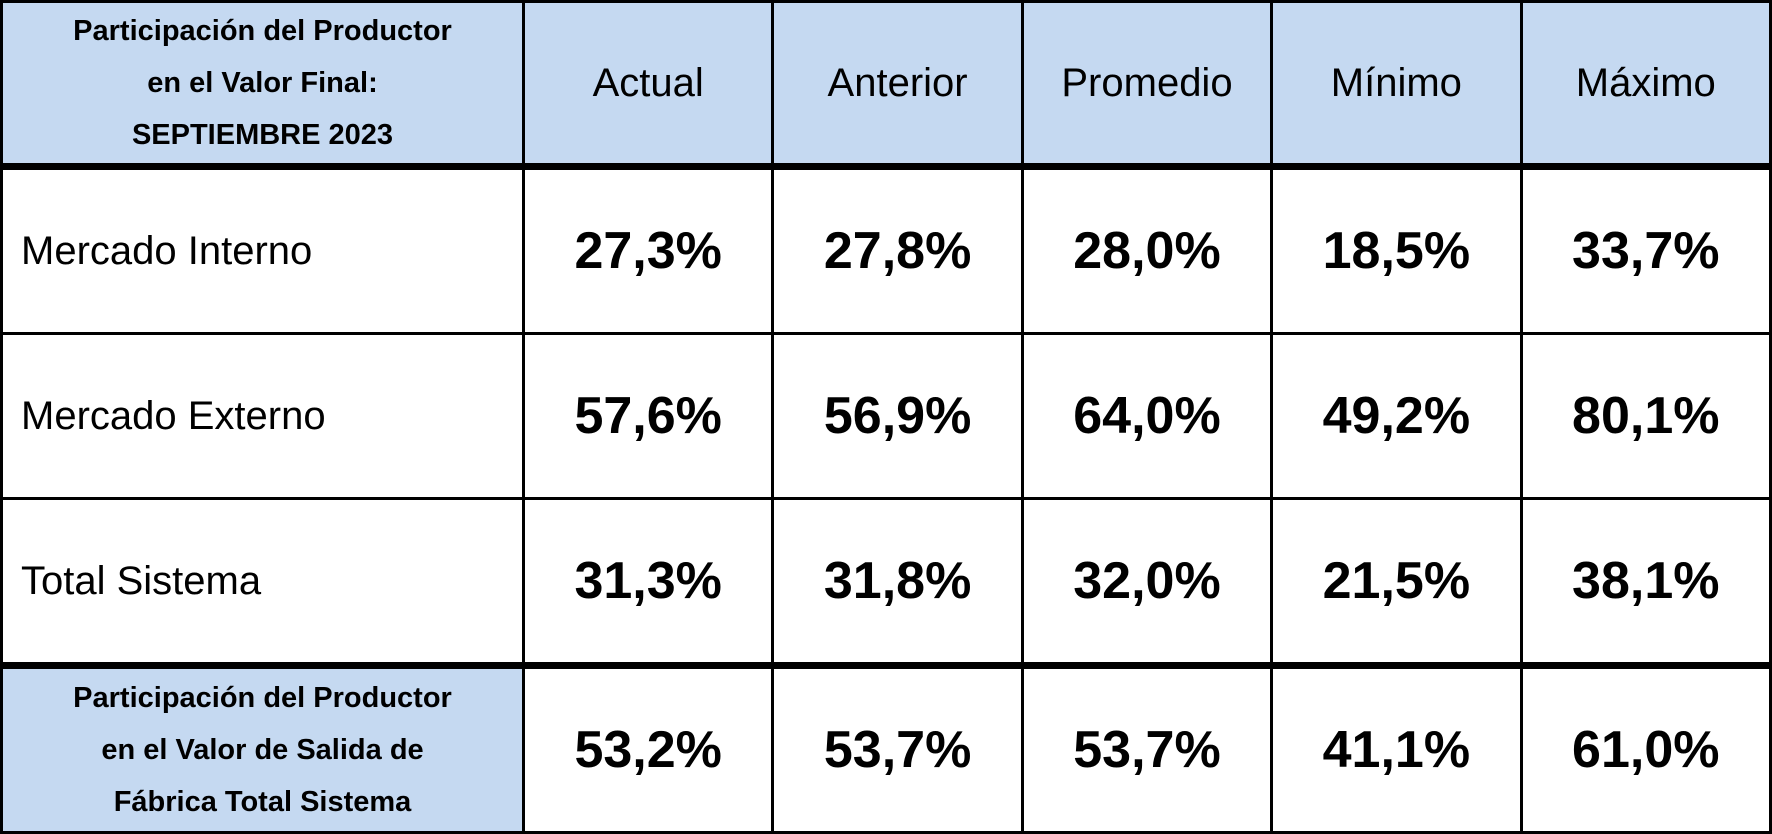  Describe the element at coordinates (1396, 250) in the screenshot. I see `value-cell: 18,5%` at that location.